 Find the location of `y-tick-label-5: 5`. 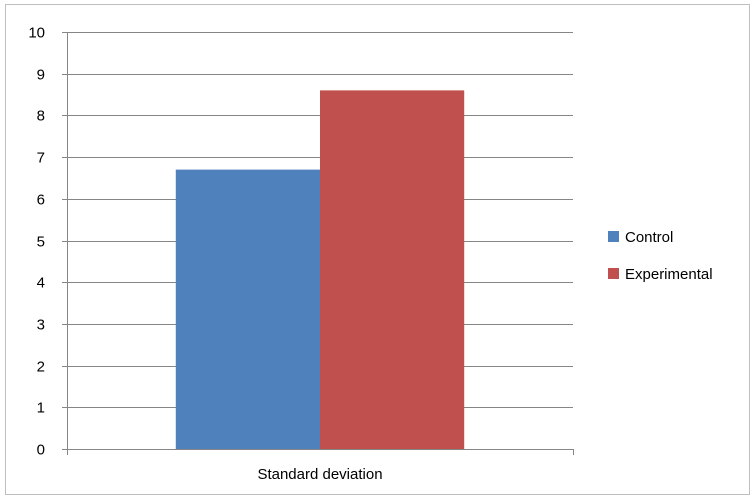

y-tick-label-5: 5 is located at coordinates (41, 242).